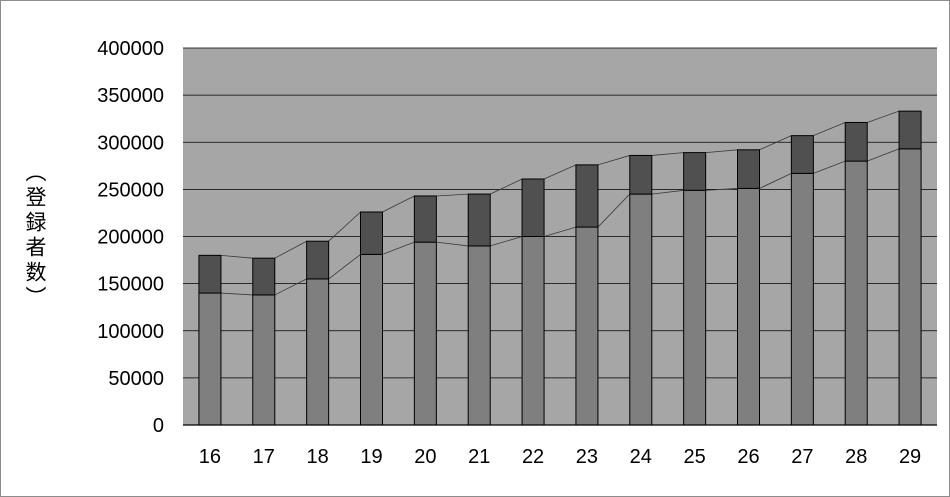 This screenshot has height=497, width=950. Describe the element at coordinates (641, 457) in the screenshot. I see `x-tick-label: 24` at that location.